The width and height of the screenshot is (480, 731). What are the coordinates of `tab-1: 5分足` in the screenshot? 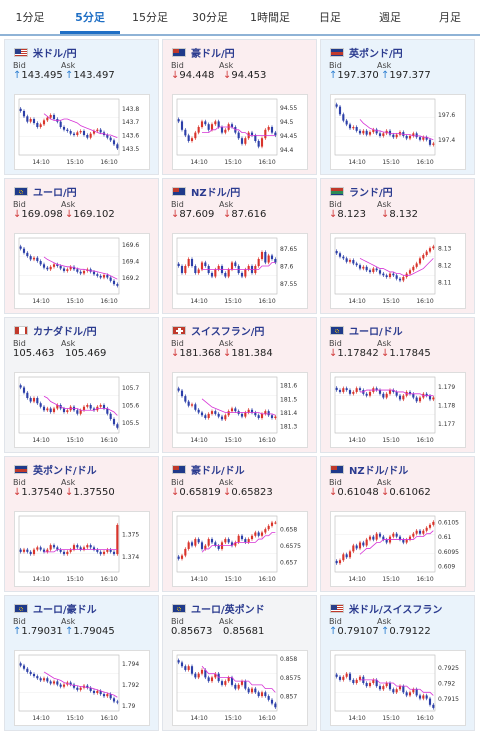 It's located at (90, 17).